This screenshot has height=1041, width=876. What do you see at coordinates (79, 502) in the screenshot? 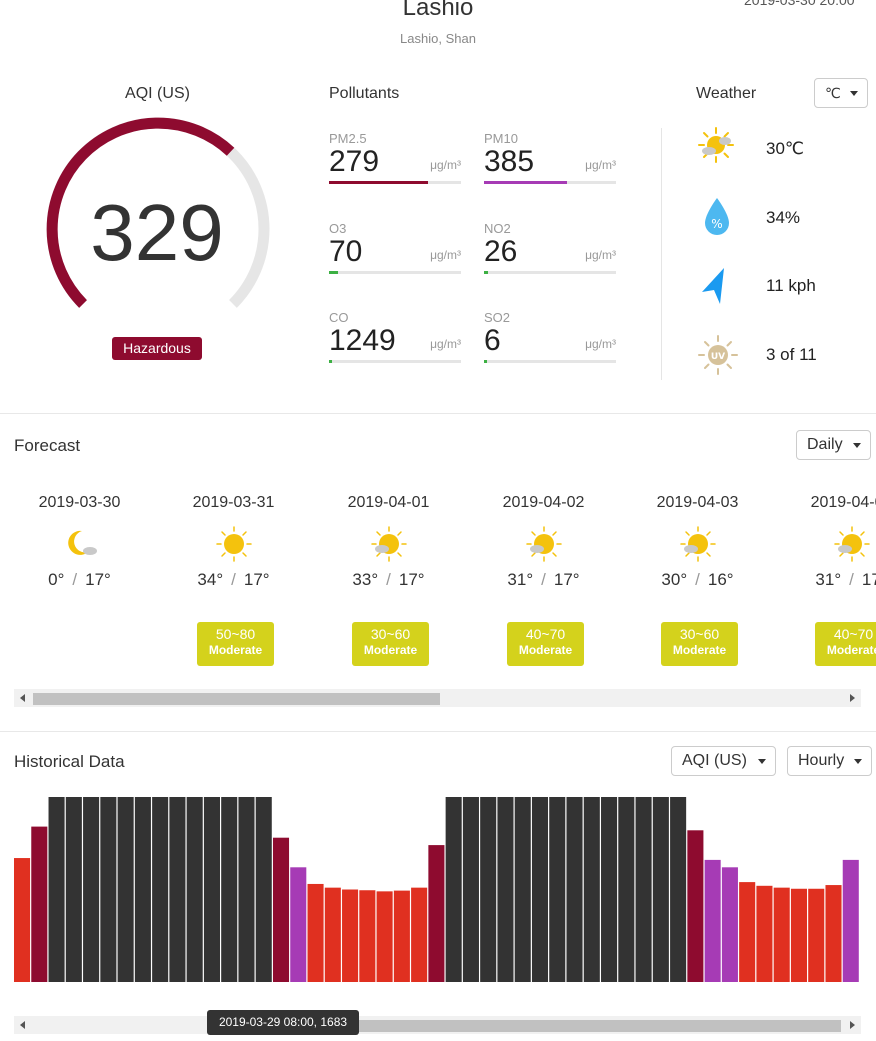
I see `forecast-date: 2019-03-30` at bounding box center [79, 502].